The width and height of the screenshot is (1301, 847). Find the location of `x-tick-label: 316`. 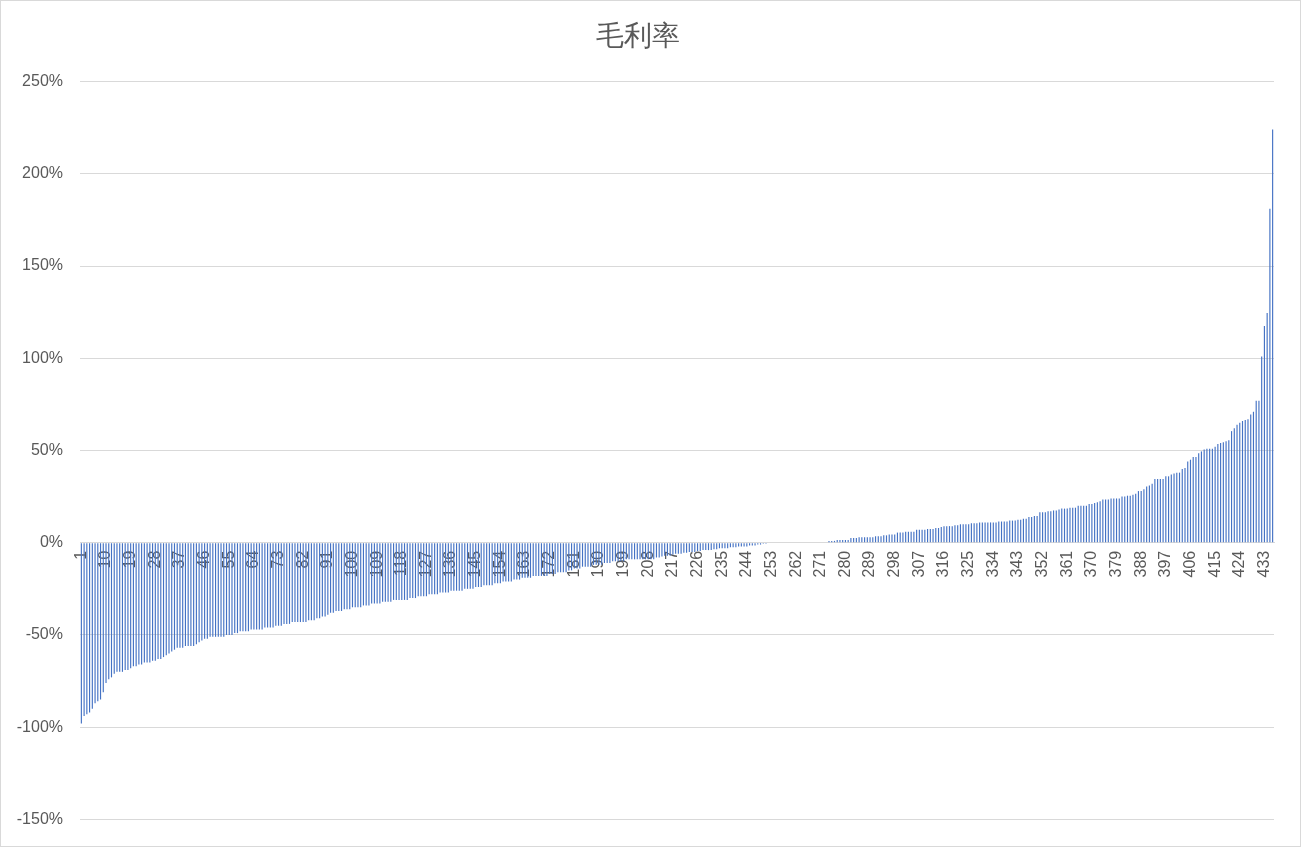

x-tick-label: 316 is located at coordinates (943, 564).